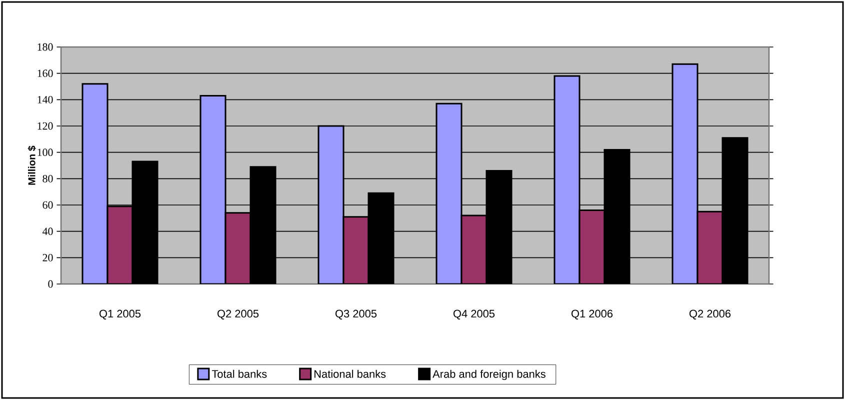 The height and width of the screenshot is (400, 845). What do you see at coordinates (45, 126) in the screenshot?
I see `y-tick-label: 120` at bounding box center [45, 126].